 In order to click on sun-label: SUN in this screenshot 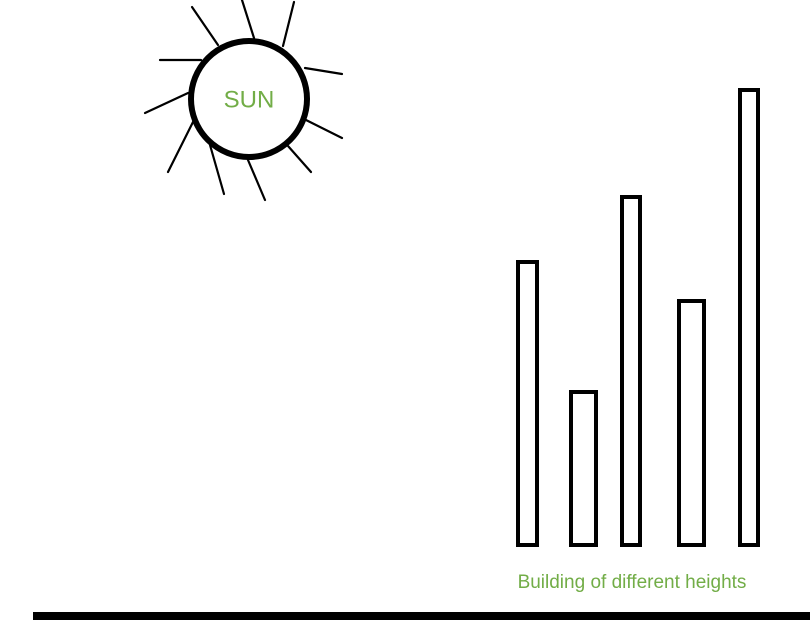, I will do `click(249, 99)`.